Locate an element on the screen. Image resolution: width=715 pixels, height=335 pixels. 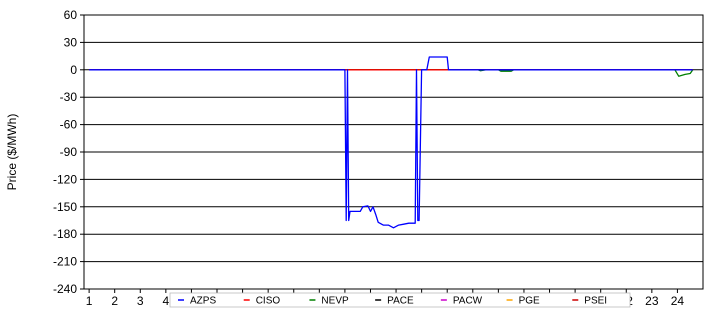
legend-label-pace: PACE is located at coordinates (400, 301).